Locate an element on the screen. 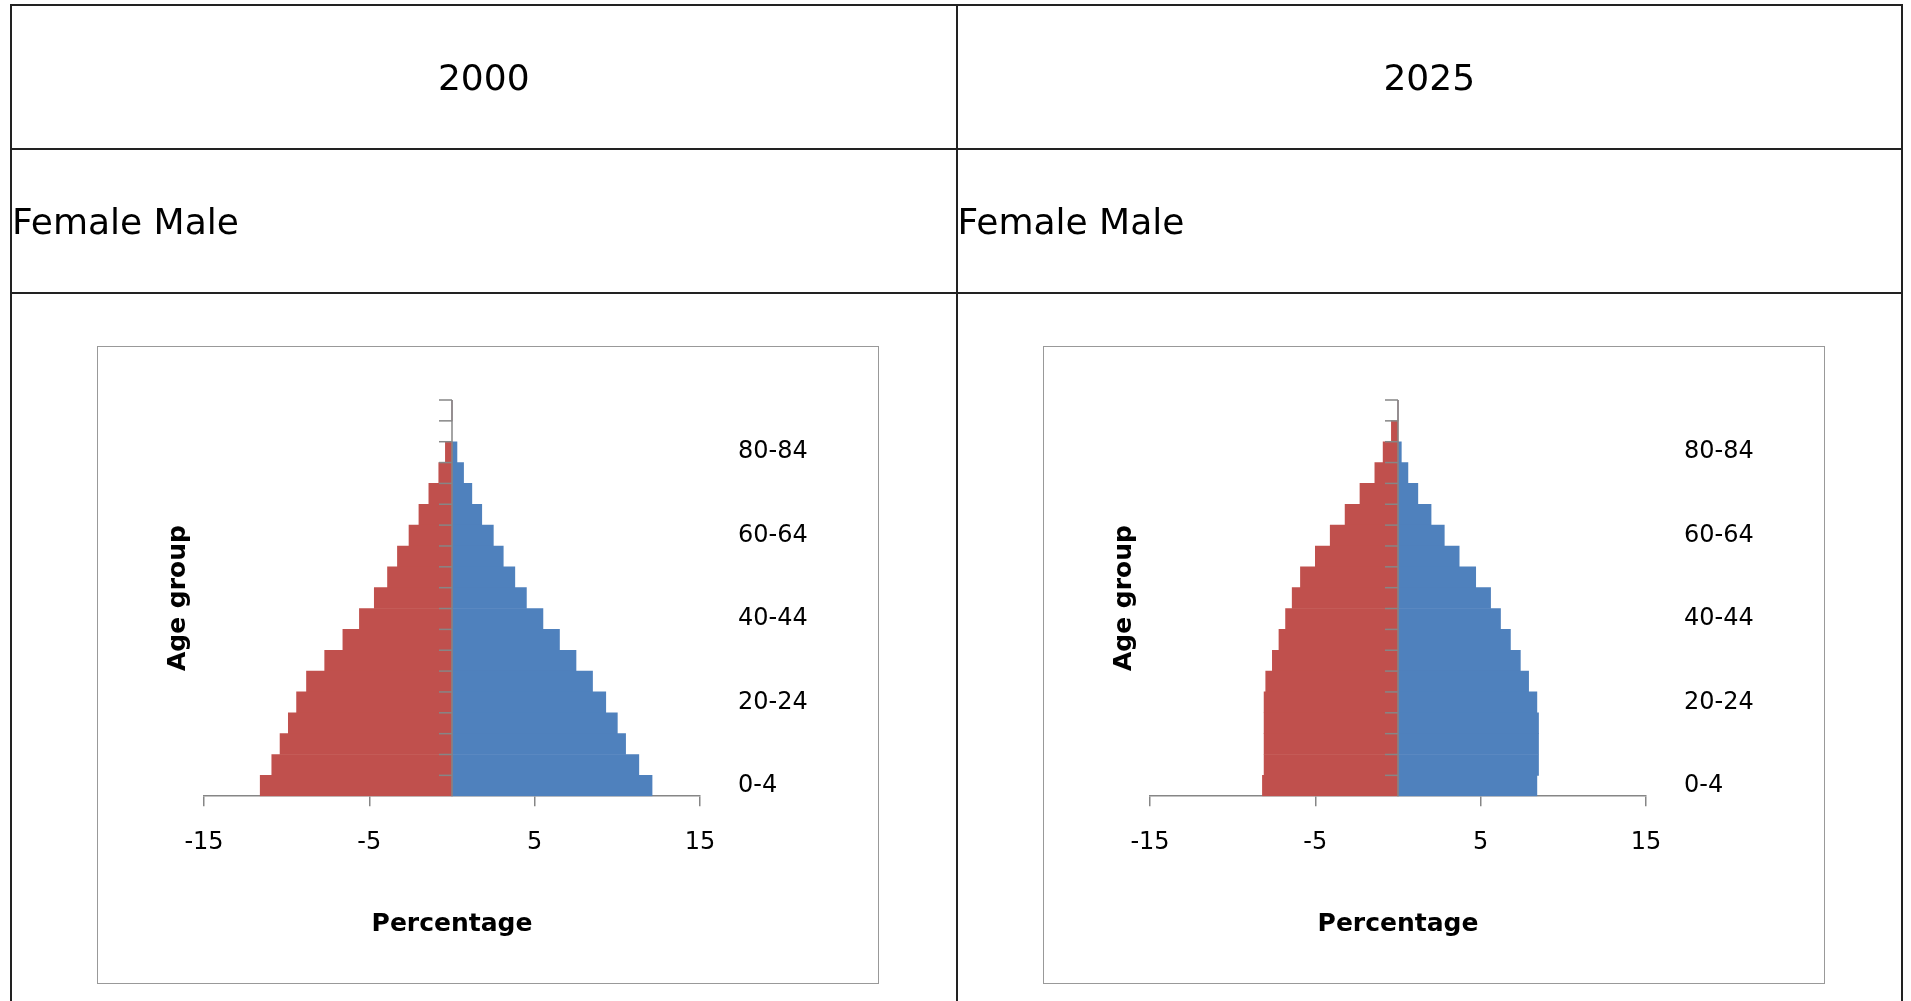 This screenshot has width=1911, height=1001. chart-title: 2000 is located at coordinates (484, 78).